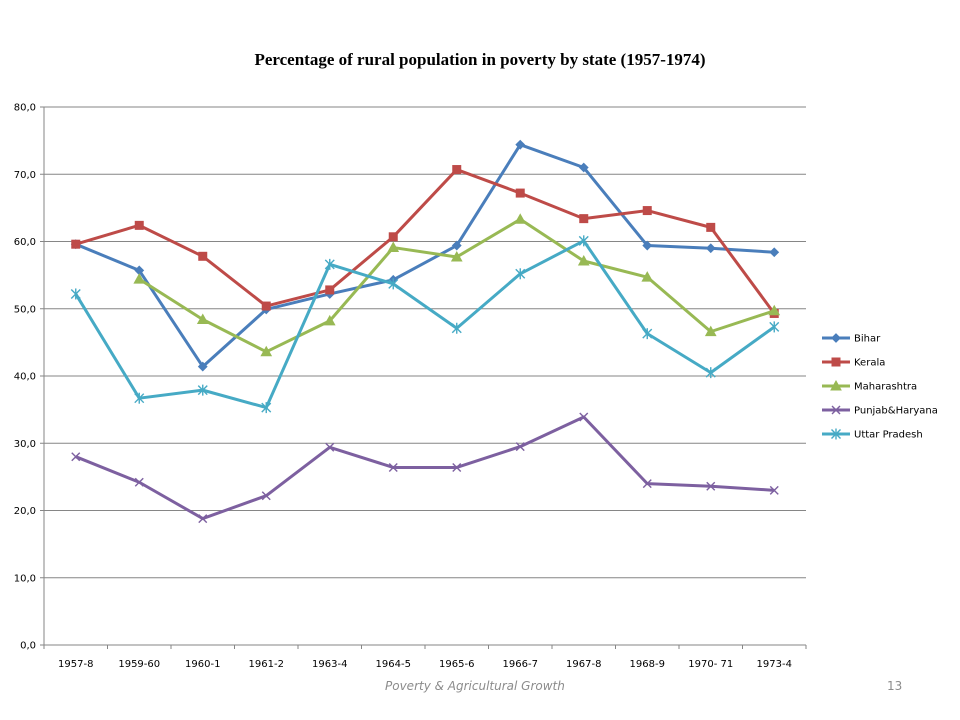 This screenshot has width=960, height=720. Describe the element at coordinates (25, 511) in the screenshot. I see `y-tick-label: 20,0` at that location.